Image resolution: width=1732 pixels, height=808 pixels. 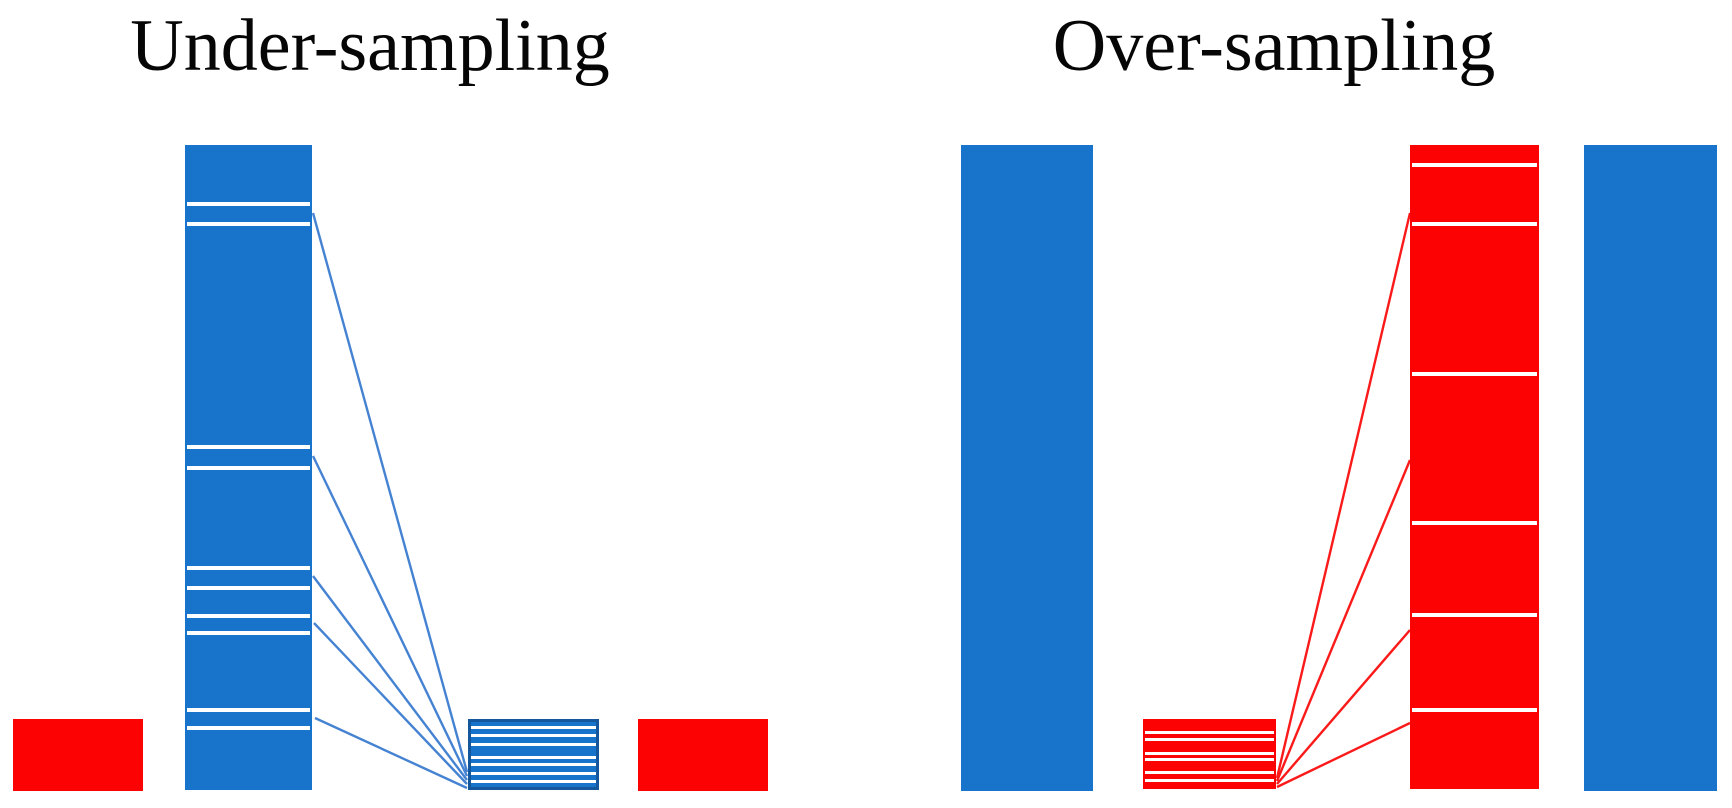 I want to click on oversampled-minority-bar, so click(x=1474, y=467).